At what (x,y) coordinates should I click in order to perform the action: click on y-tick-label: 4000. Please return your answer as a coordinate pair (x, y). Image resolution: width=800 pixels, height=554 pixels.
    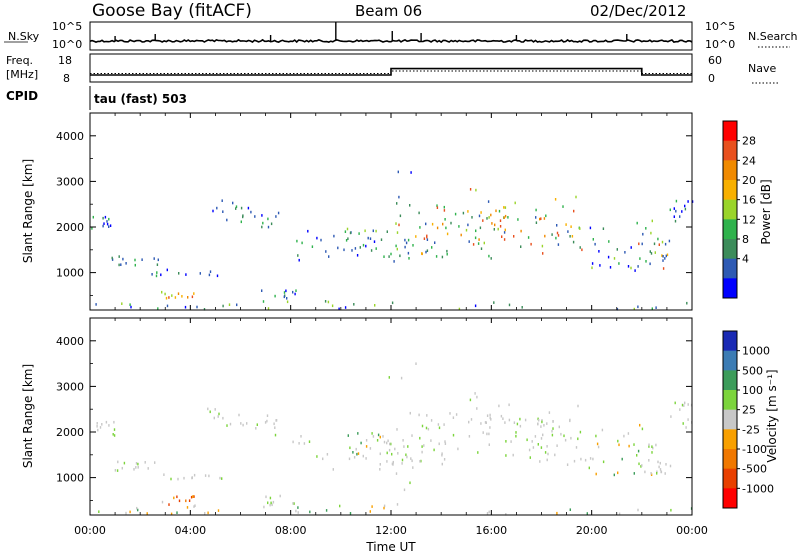
    Looking at the image, I should click on (70, 136).